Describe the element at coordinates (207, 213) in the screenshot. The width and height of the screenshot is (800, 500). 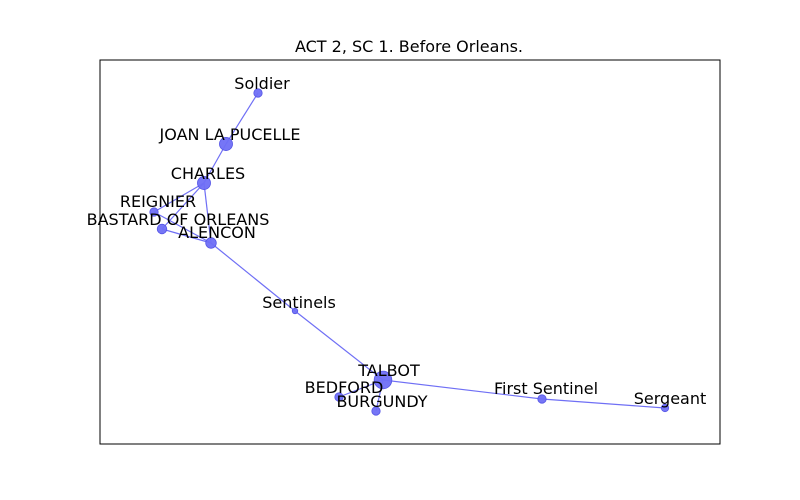
I see `edge-charles-alencon` at that location.